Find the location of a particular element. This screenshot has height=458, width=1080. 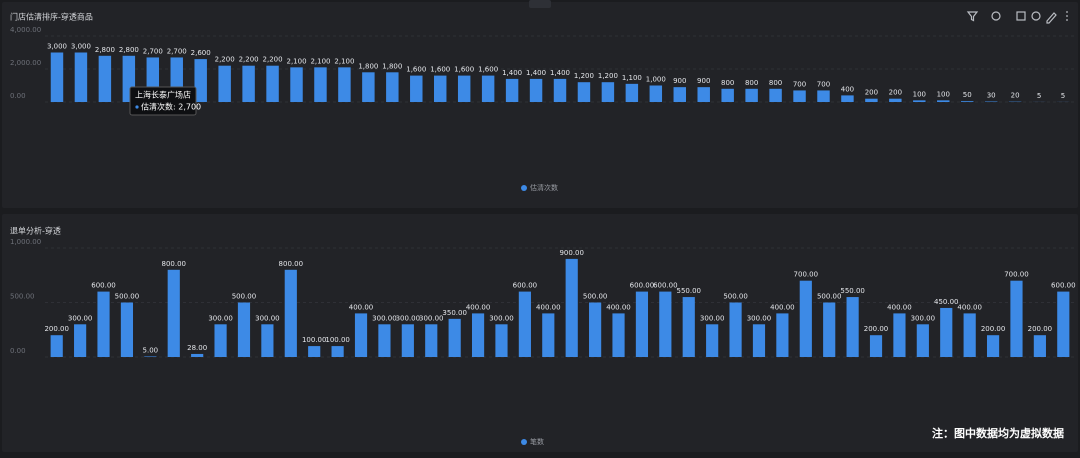

y-tick-label: 0.00 is located at coordinates (18, 351).